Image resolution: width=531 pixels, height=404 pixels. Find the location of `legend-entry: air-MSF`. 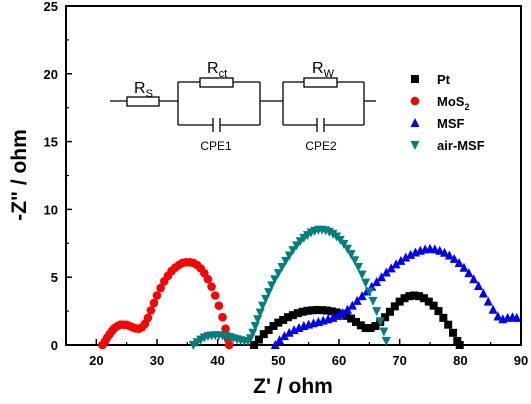

legend-entry: air-MSF is located at coordinates (447, 145).